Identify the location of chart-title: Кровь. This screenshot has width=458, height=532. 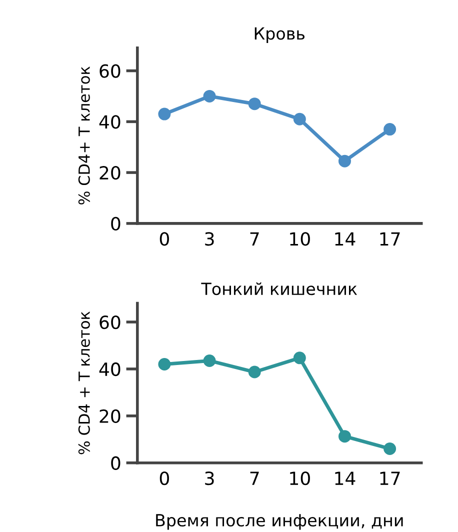
(279, 35).